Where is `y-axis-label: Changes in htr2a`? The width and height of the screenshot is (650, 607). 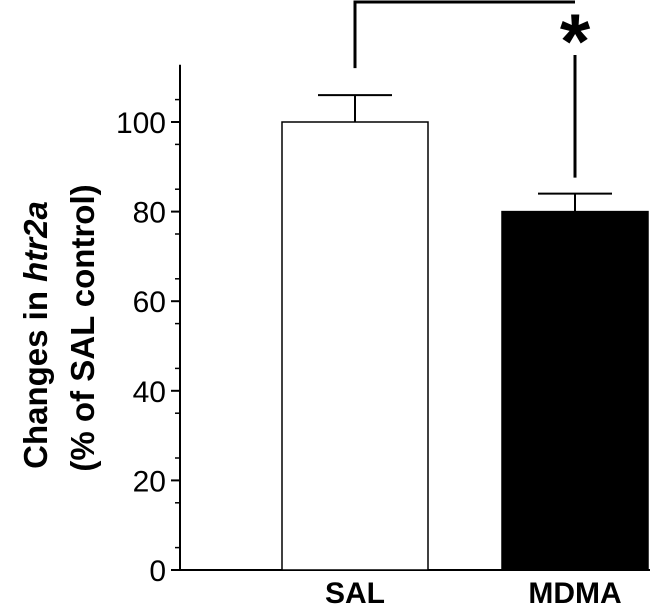 y-axis-label: Changes in htr2a is located at coordinates (35, 335).